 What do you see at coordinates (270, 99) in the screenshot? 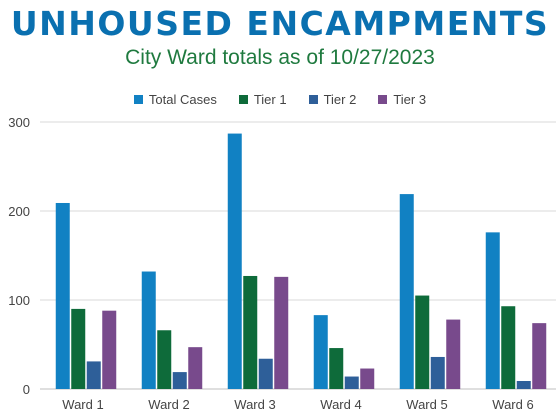
I see `legend-label-tier-1: Tier 1` at bounding box center [270, 99].